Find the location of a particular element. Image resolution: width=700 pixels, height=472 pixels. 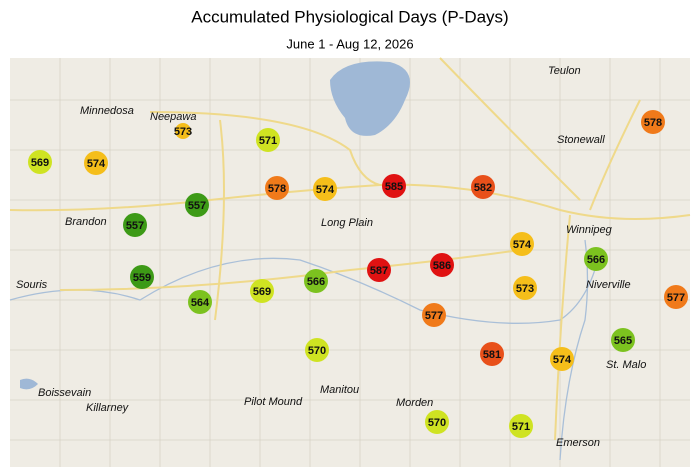

place-label: Souris is located at coordinates (32, 285).